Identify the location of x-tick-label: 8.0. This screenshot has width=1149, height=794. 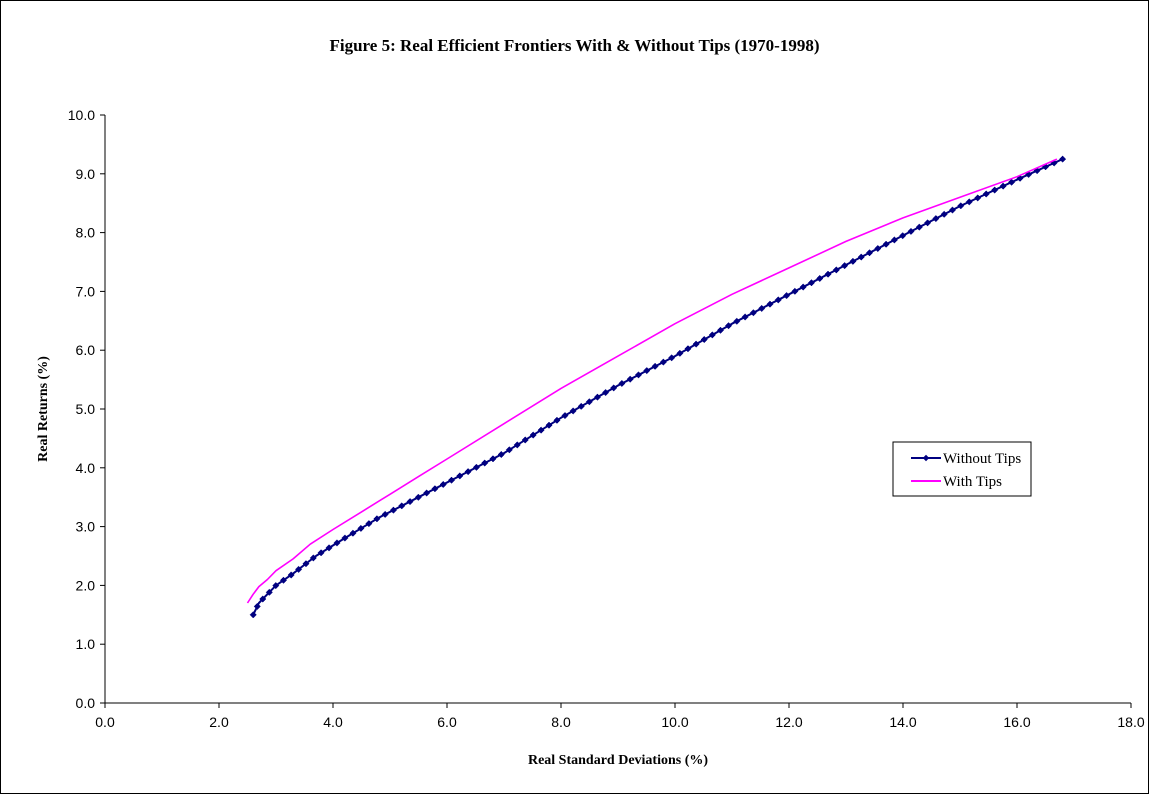
(561, 722).